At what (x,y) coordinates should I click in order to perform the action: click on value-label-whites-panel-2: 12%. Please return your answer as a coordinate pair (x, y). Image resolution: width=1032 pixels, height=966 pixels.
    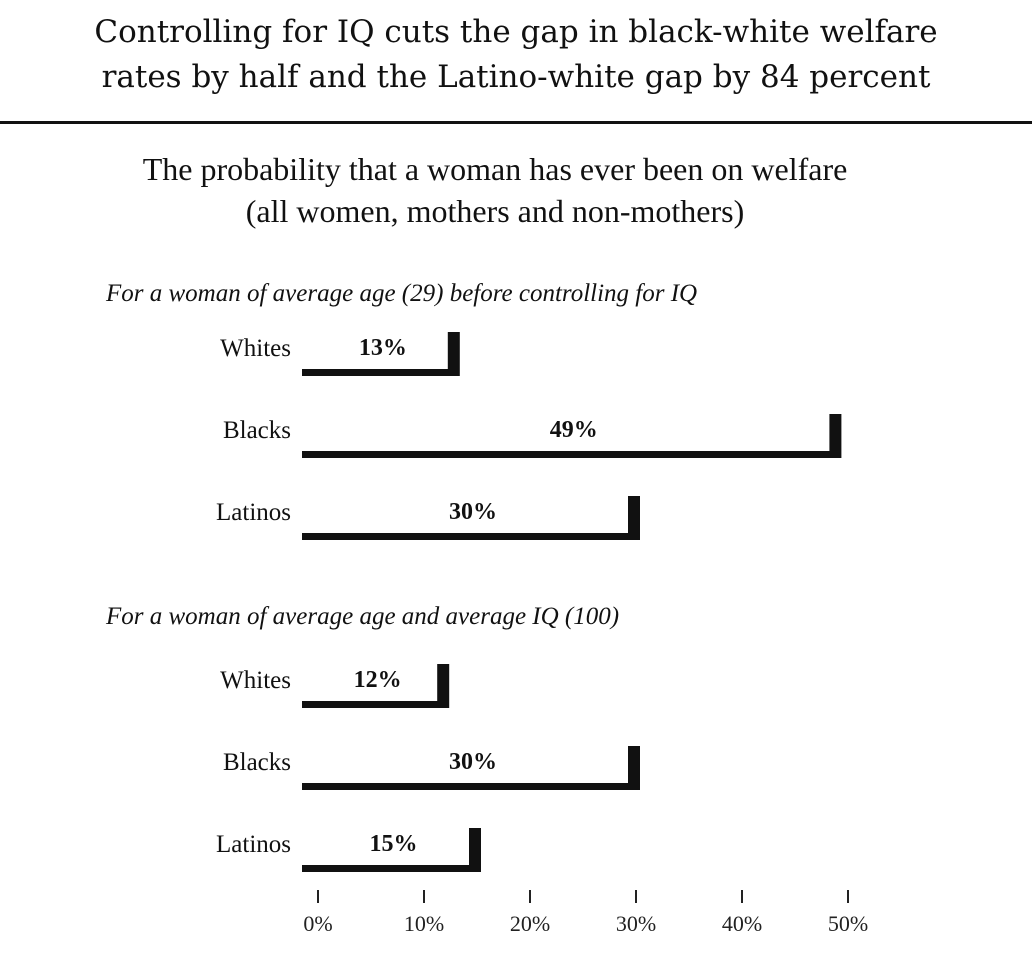
    Looking at the image, I should click on (378, 680).